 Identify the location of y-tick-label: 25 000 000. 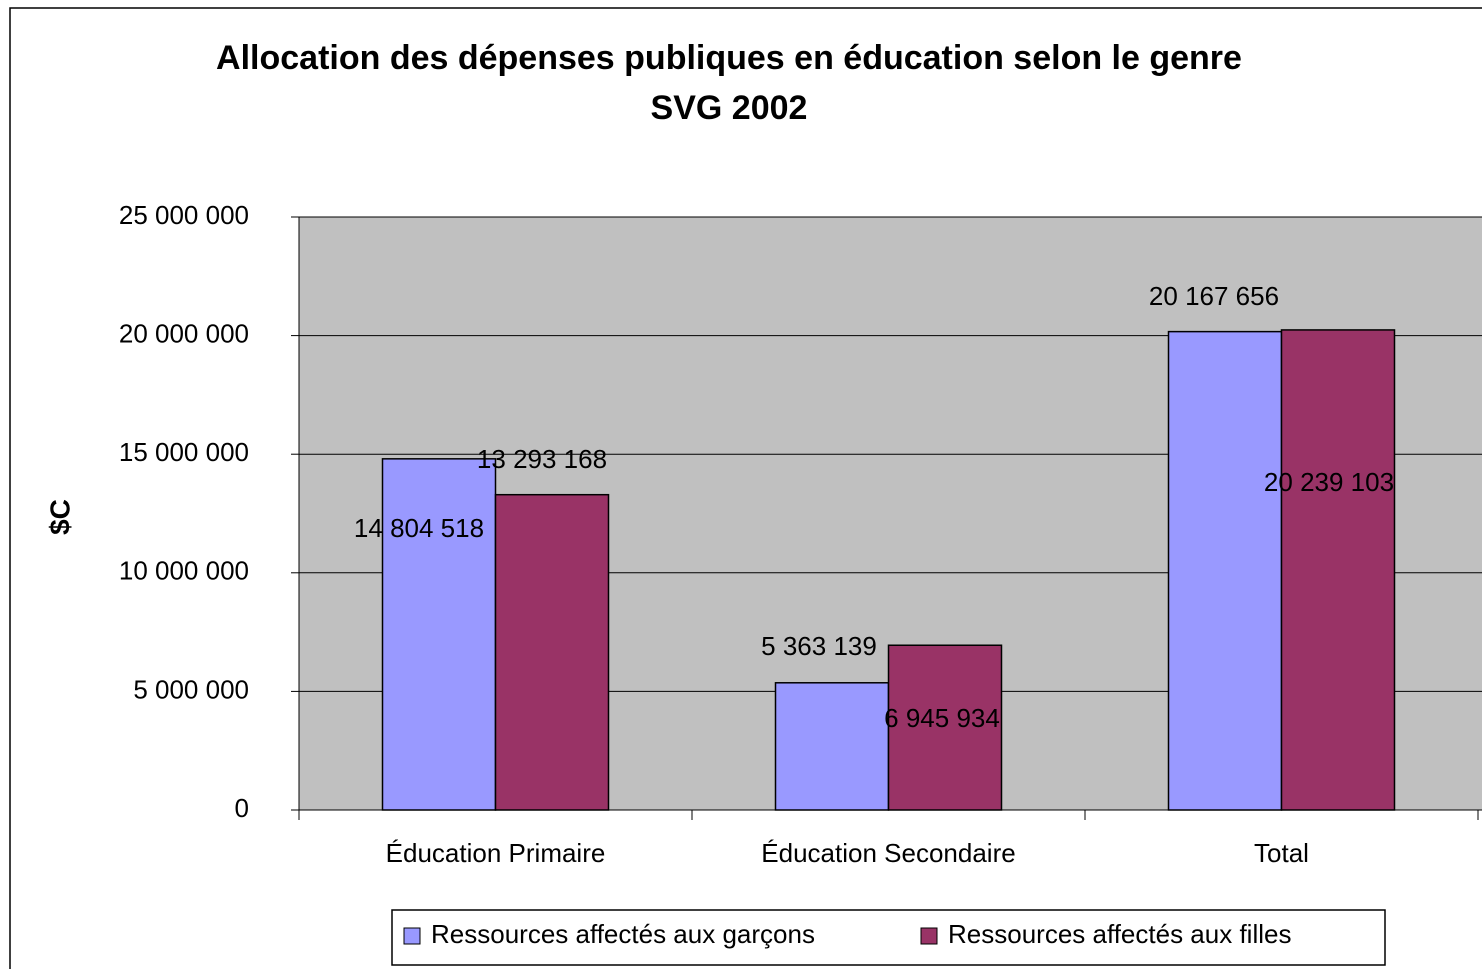
(184, 215).